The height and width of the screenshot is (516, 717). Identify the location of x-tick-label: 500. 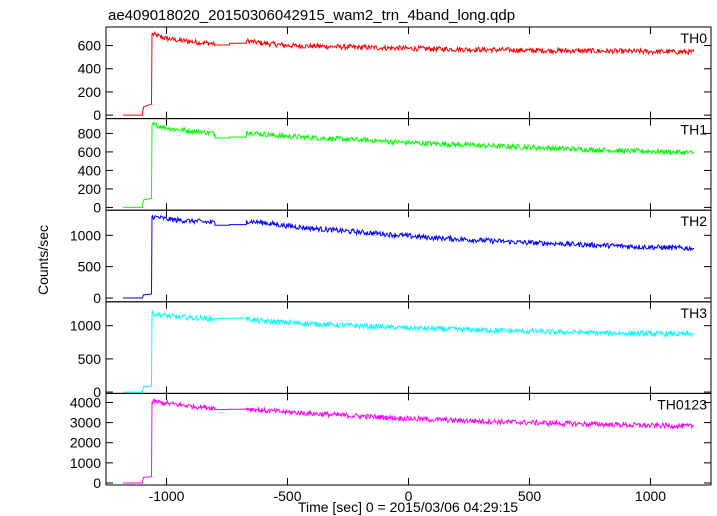
(530, 496).